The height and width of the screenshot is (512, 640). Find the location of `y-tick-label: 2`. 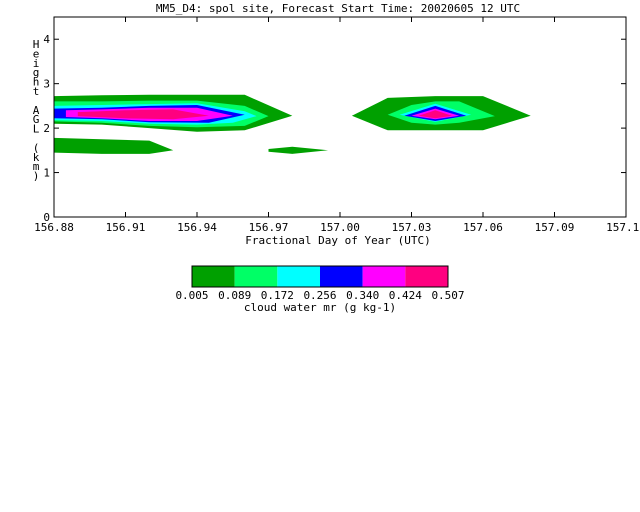

y-tick-label: 2 is located at coordinates (46, 128).